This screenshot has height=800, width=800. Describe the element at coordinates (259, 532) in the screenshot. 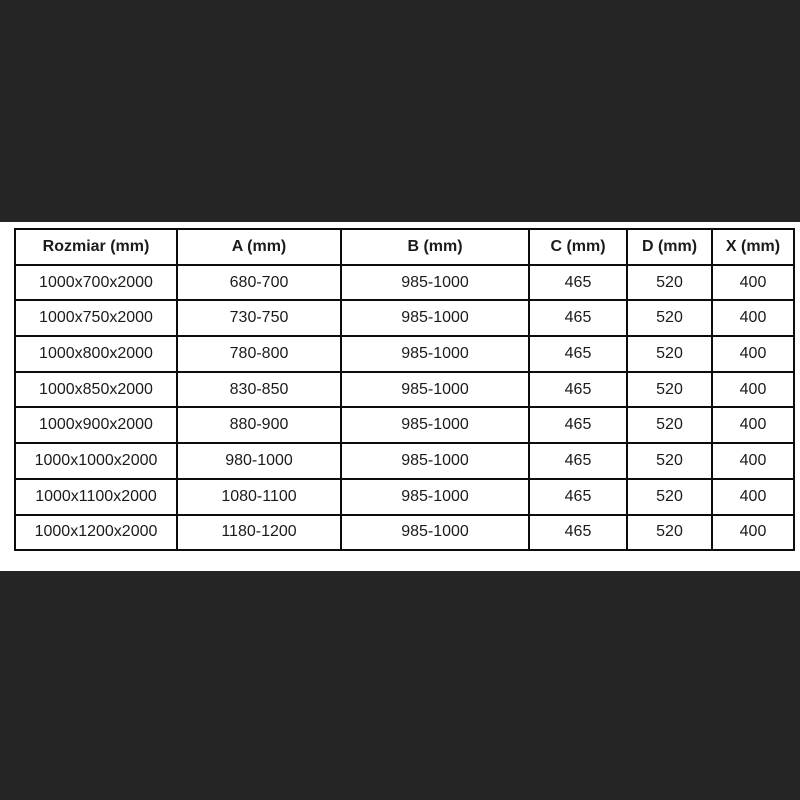

I see `table-cell: 1180-1200` at that location.